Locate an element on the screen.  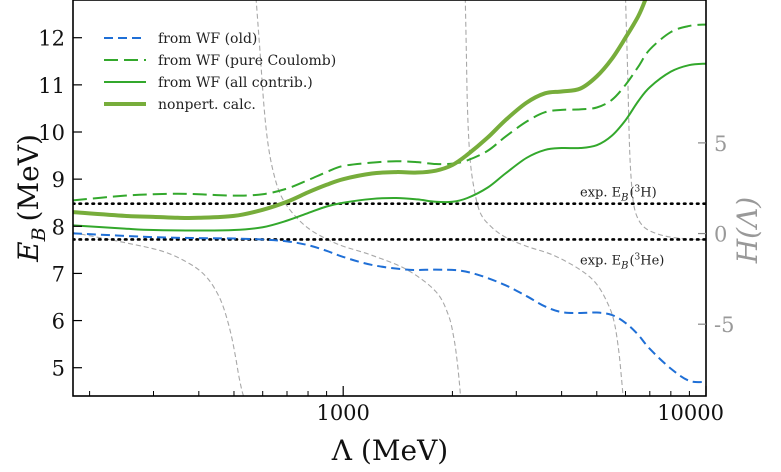
triton-label-prefix: exp. E is located at coordinates (600, 193).